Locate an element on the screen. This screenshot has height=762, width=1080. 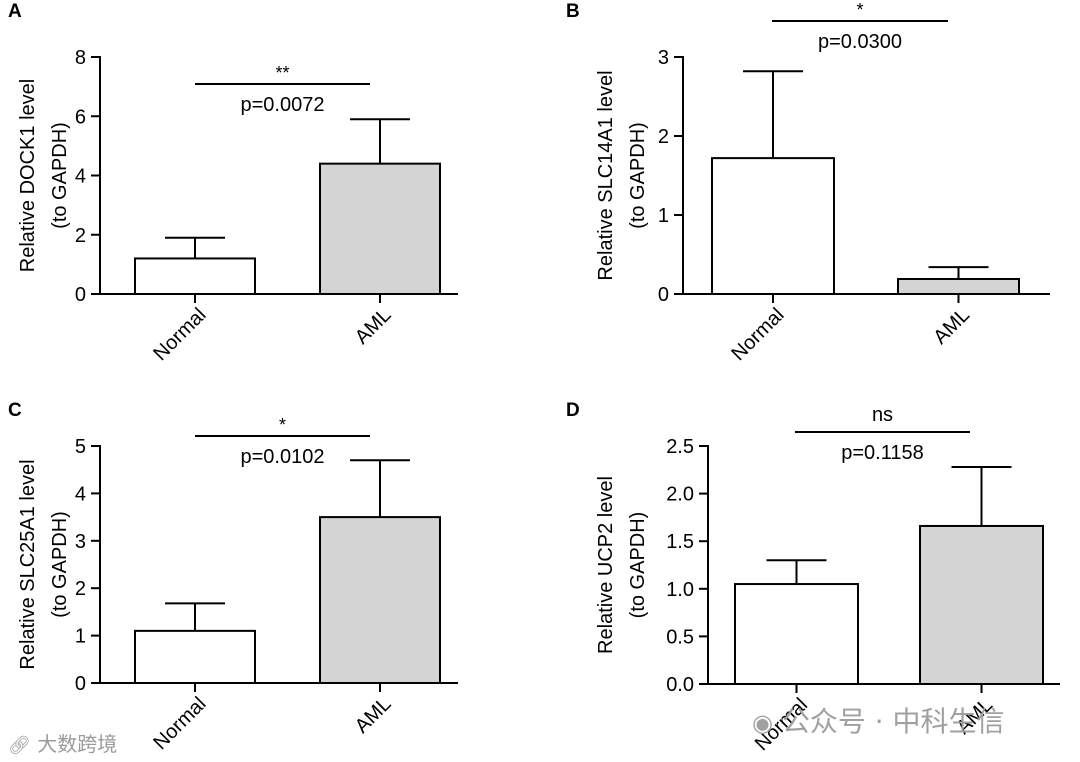
panel-label-D: D is located at coordinates (573, 410).